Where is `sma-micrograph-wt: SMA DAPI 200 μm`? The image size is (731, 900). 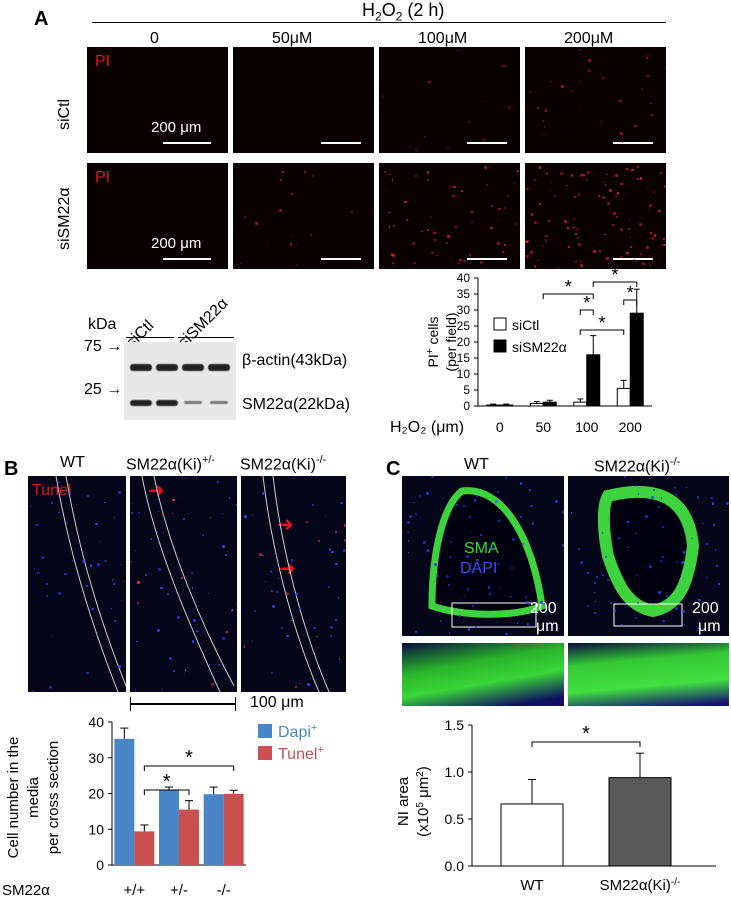 sma-micrograph-wt: SMA DAPI 200 μm is located at coordinates (483, 556).